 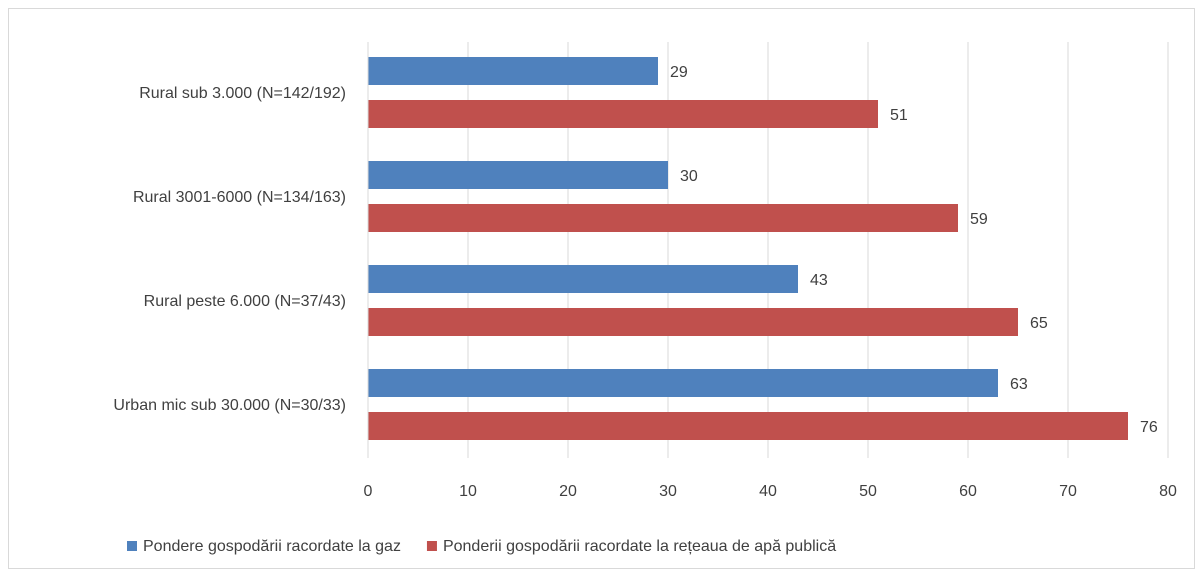 I want to click on data-label: 76, so click(x=1149, y=427).